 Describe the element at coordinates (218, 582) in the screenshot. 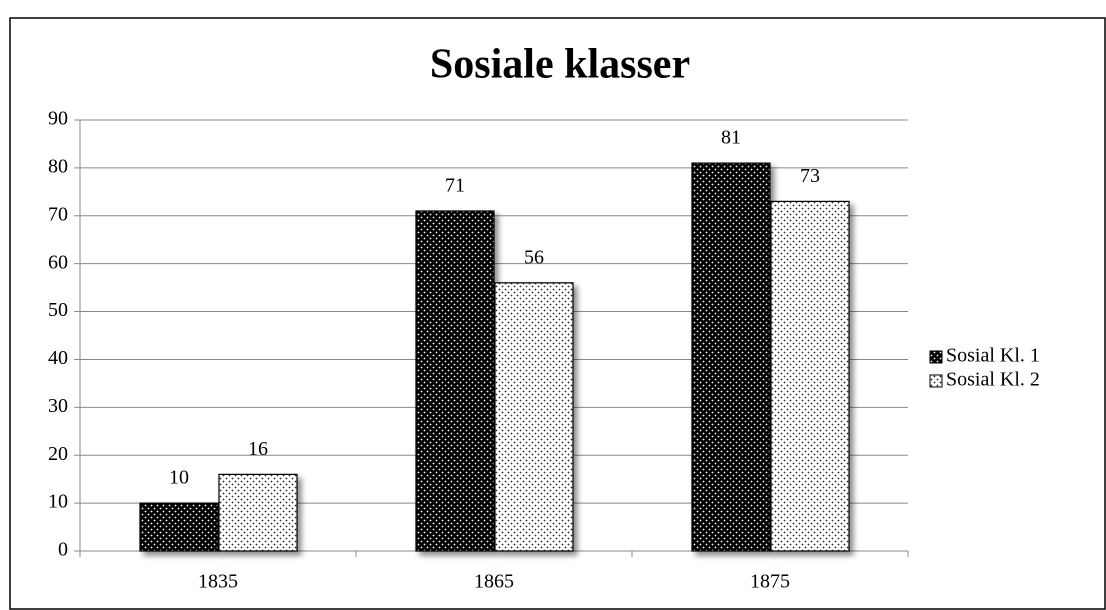

I see `x-tick-label: 1835` at that location.